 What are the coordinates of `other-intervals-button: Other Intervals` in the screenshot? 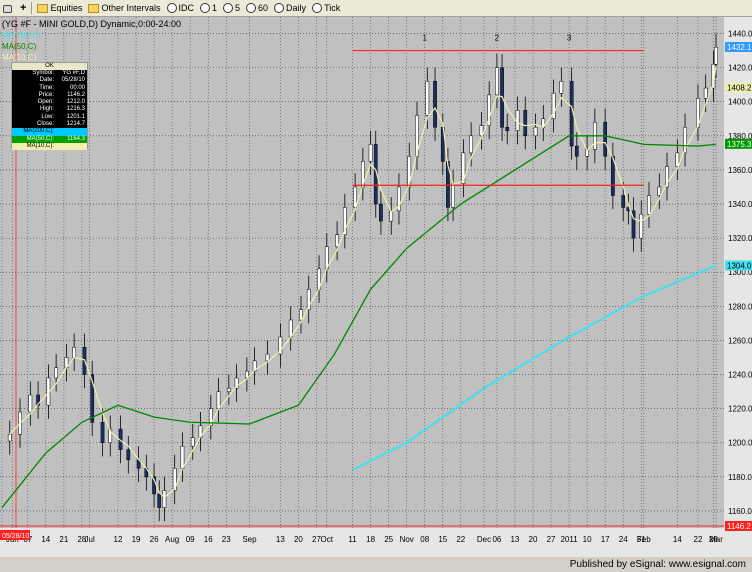 It's located at (124, 8).